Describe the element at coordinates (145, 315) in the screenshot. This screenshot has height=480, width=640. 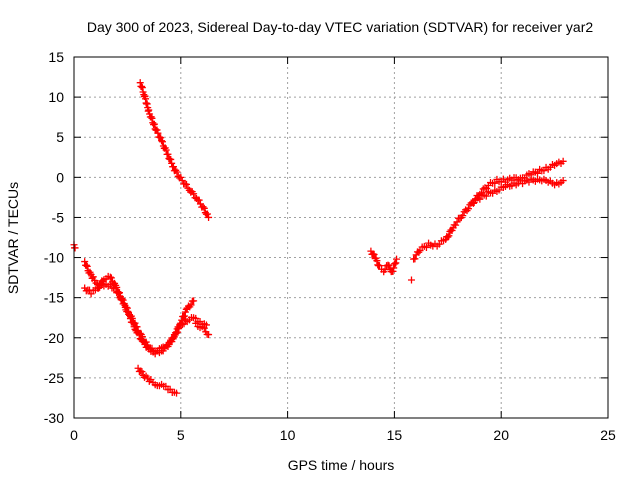
I see `series-early-bowl-b` at that location.